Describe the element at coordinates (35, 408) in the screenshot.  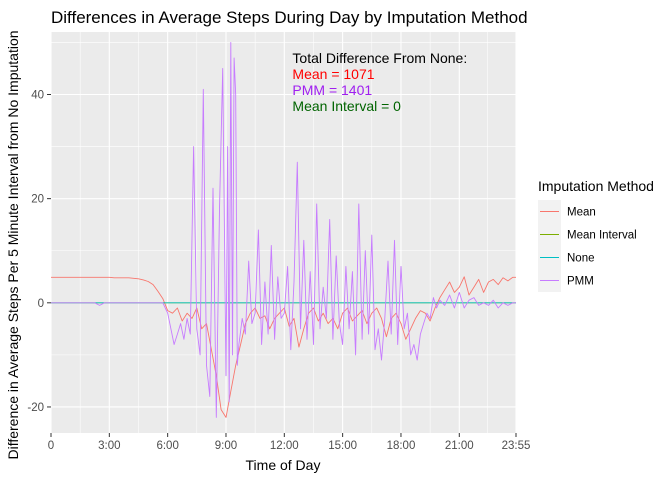
I see `y-tick-label: -20` at that location.